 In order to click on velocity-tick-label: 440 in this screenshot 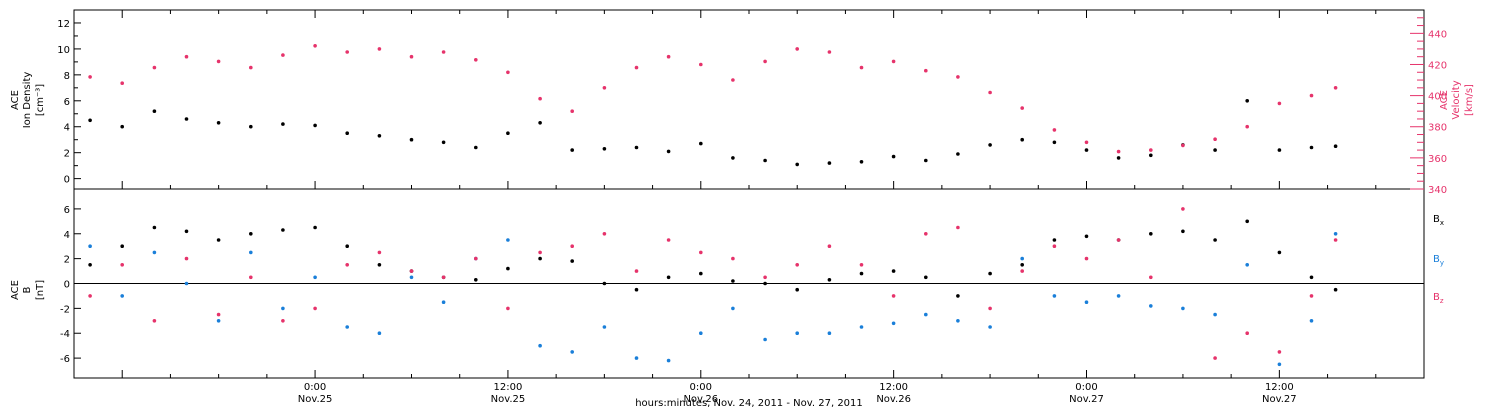, I will do `click(1437, 34)`.